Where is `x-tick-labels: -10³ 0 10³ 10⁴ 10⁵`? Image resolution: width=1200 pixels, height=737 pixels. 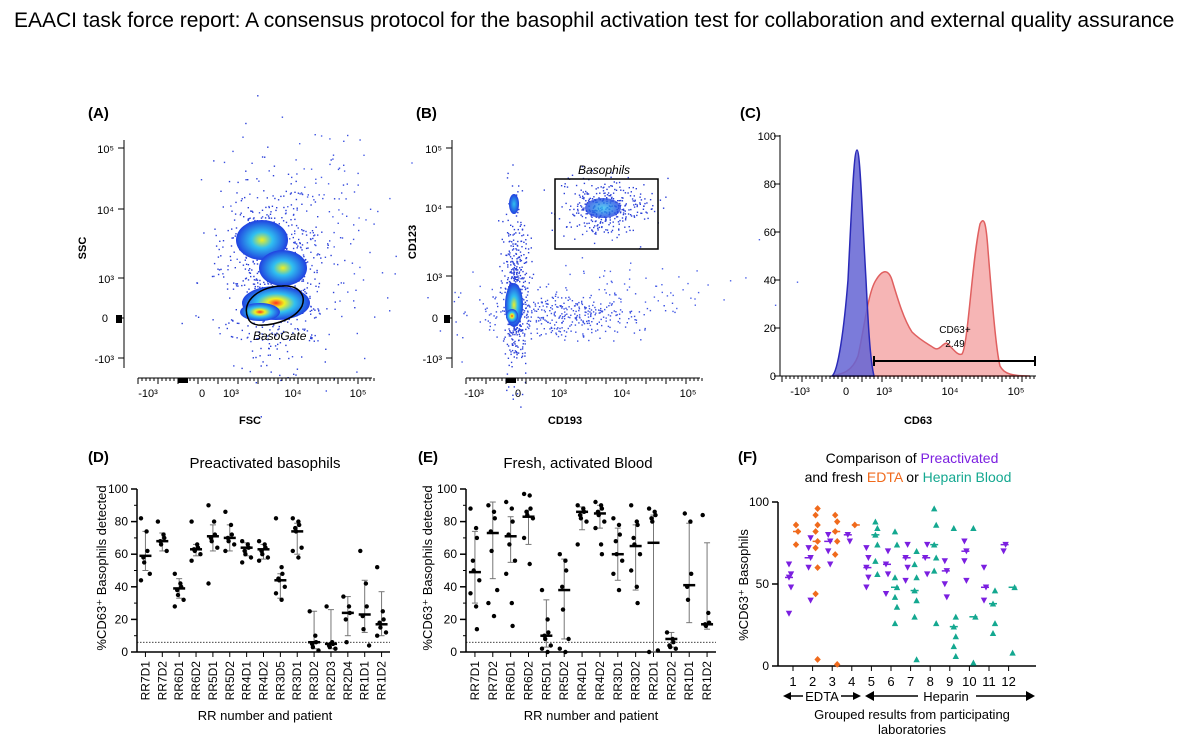 x-tick-labels: -10³ 0 10³ 10⁴ 10⁵ is located at coordinates (580, 394).